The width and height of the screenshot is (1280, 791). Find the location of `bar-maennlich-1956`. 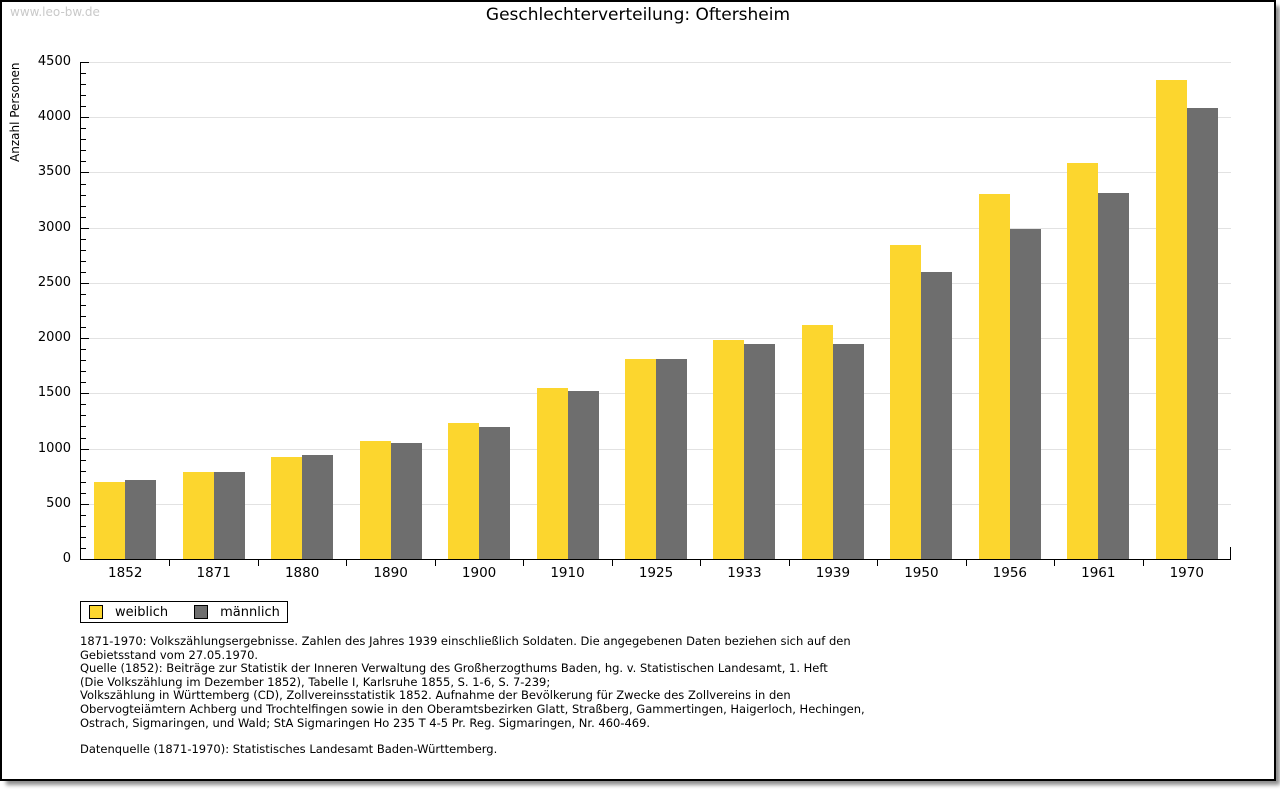

bar-maennlich-1956 is located at coordinates (1025, 393).